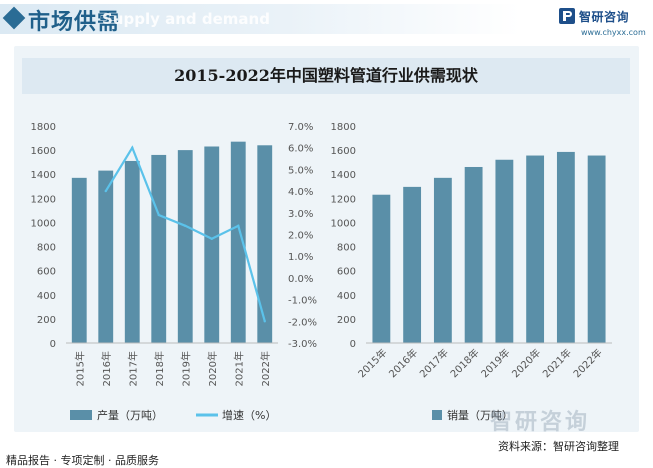 The image size is (653, 468). What do you see at coordinates (526, 363) in the screenshot?
I see `x-tick-label-sales: 2020年` at bounding box center [526, 363].